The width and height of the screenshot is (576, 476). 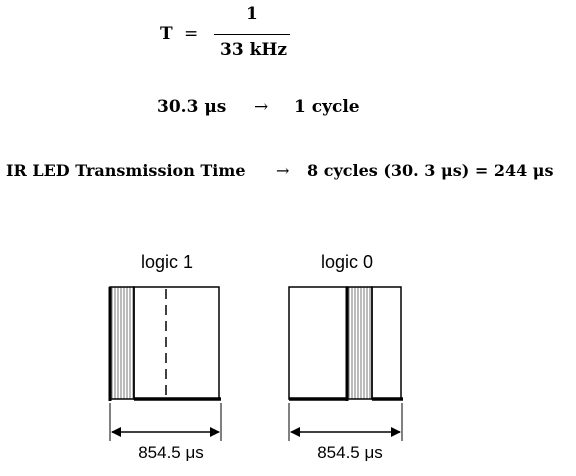 I want to click on logic-1-diagram: logic 1 854.5 μs, so click(x=165, y=357).